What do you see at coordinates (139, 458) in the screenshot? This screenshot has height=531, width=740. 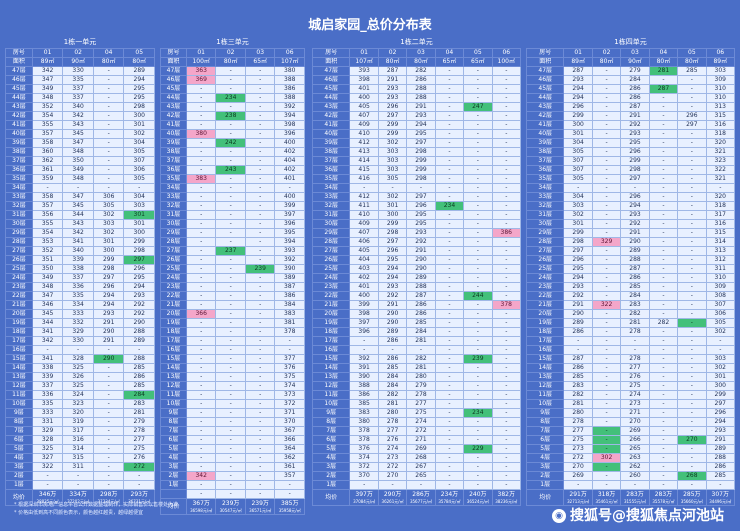 I see `price-cell: 276` at bounding box center [139, 458].